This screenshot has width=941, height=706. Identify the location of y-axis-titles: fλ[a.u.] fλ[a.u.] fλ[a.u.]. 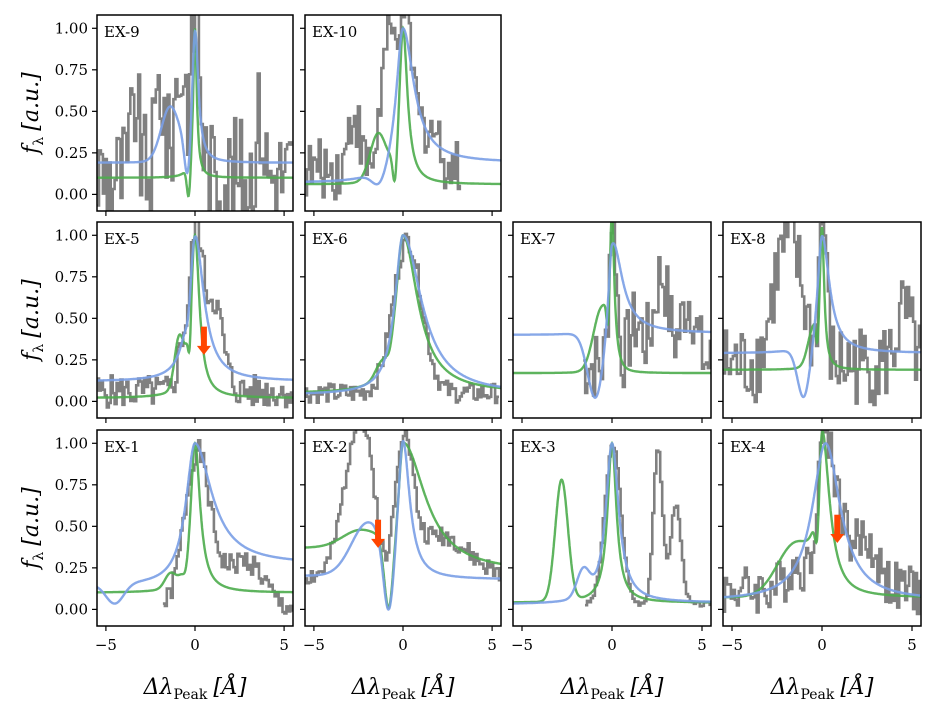
(33, 321).